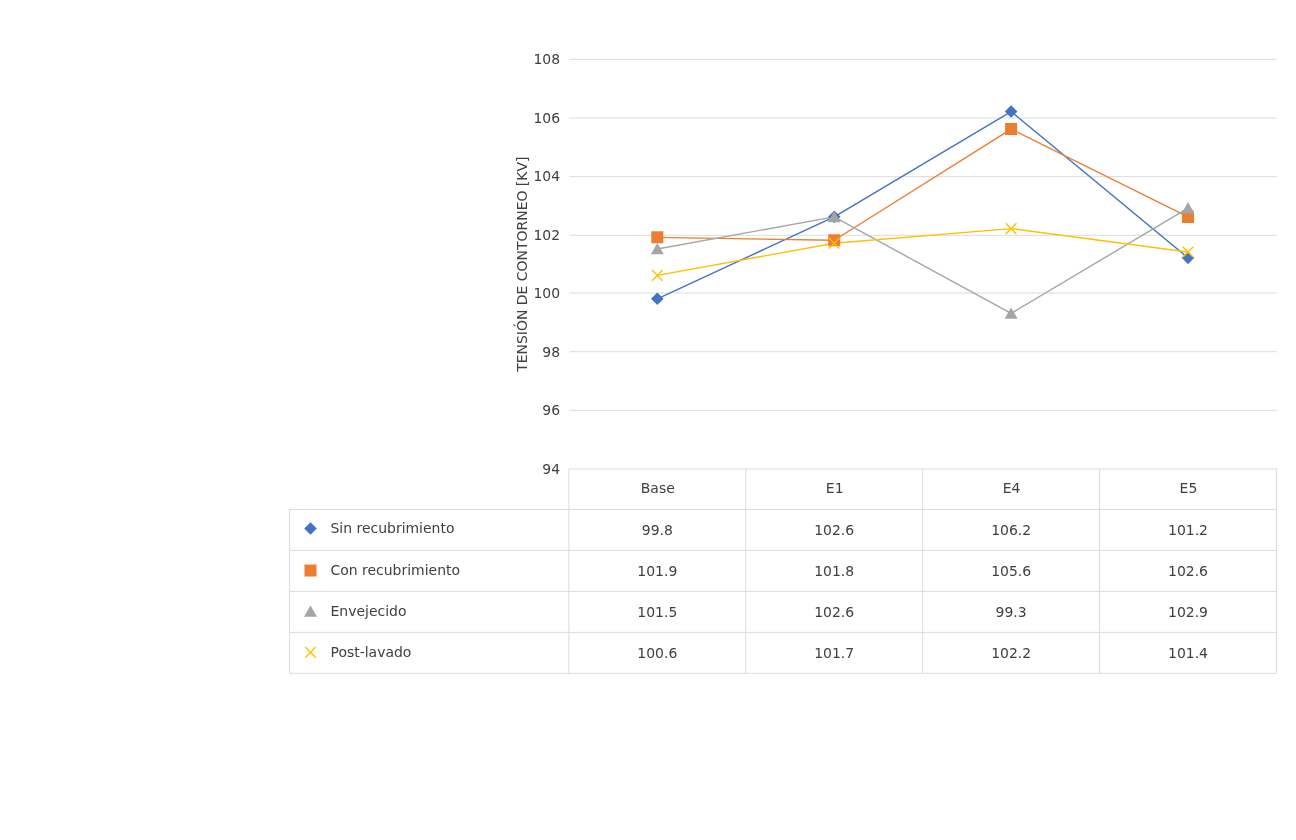 The image size is (1296, 840). Describe the element at coordinates (834, 652) in the screenshot. I see `data-label: 101.7` at that location.